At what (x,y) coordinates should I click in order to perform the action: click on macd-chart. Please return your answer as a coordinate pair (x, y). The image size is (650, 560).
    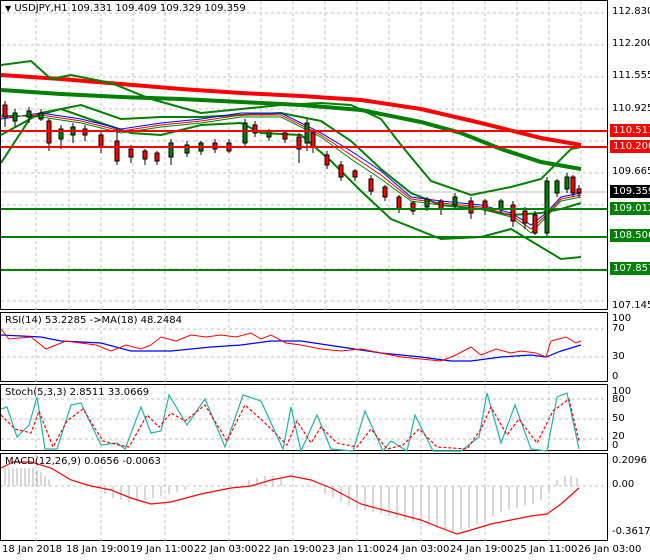
    Looking at the image, I should click on (304, 498).